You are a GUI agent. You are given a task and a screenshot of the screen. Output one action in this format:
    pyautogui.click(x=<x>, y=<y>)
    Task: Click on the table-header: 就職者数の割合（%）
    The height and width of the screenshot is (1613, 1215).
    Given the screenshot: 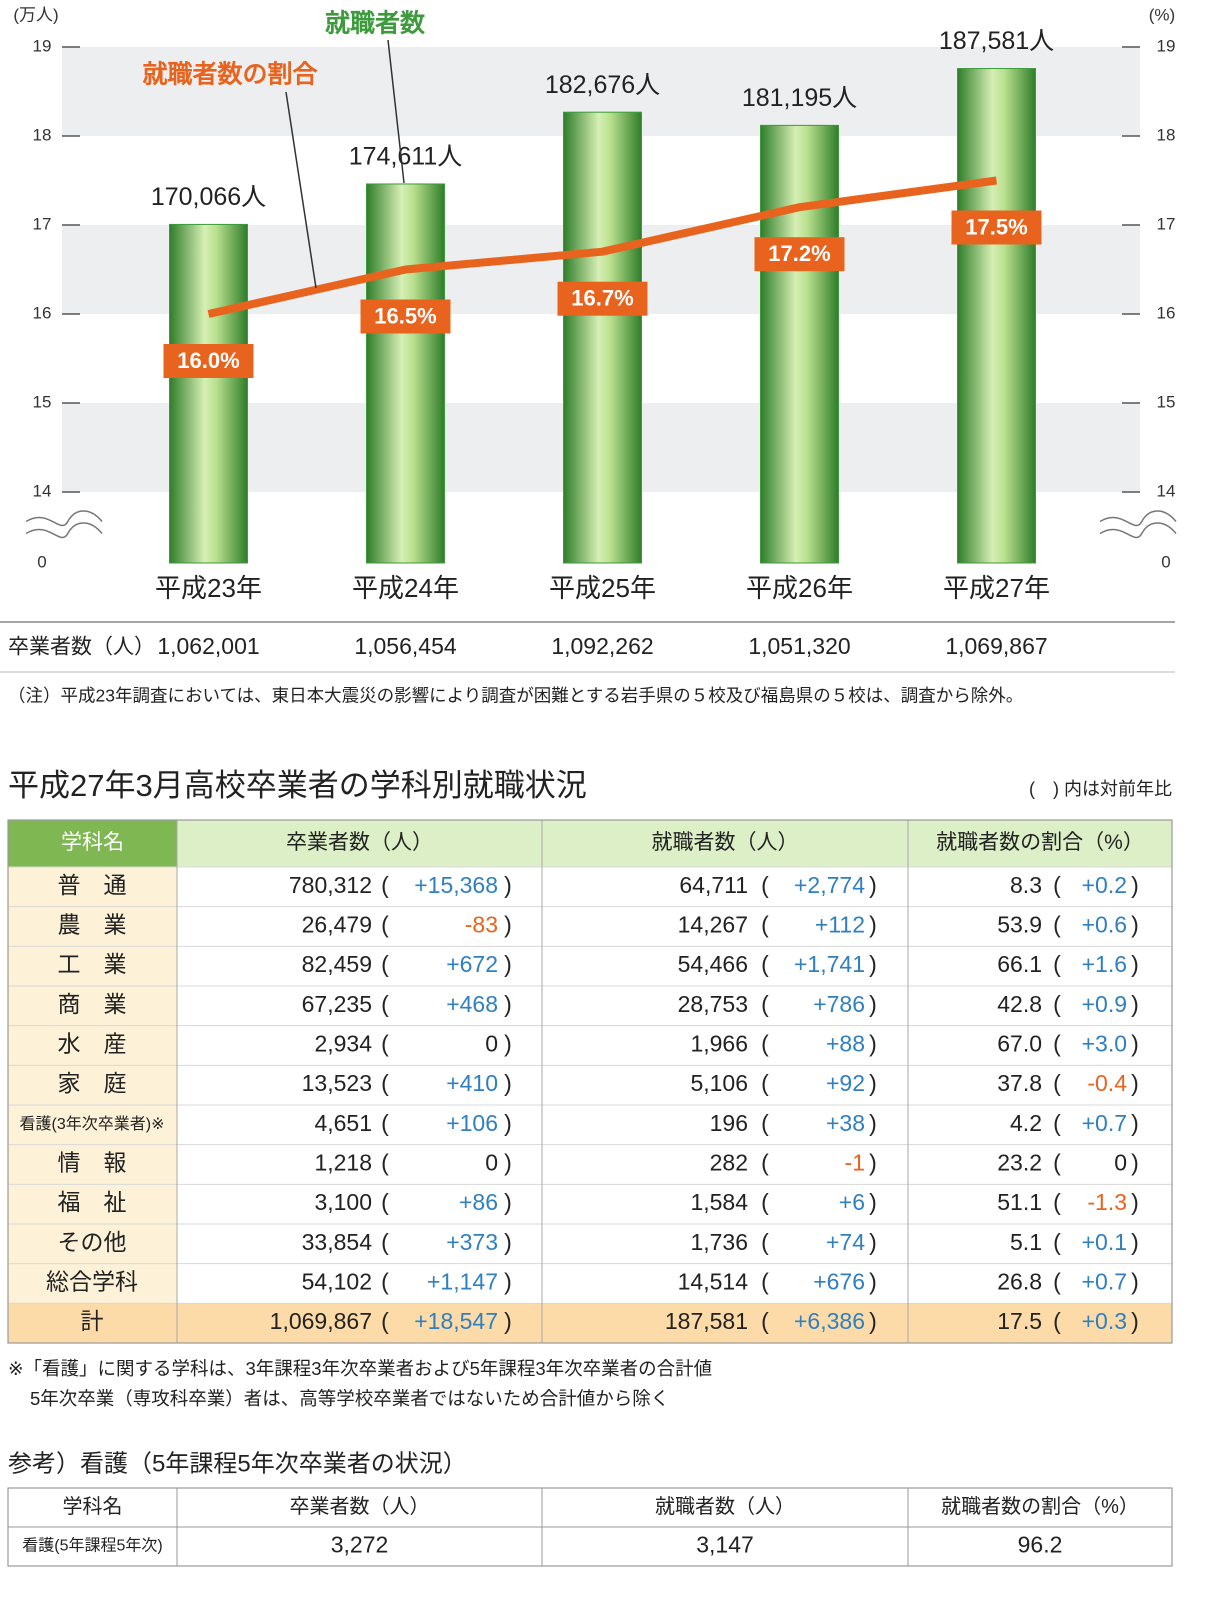 What is the action you would take?
    pyautogui.click(x=1040, y=842)
    